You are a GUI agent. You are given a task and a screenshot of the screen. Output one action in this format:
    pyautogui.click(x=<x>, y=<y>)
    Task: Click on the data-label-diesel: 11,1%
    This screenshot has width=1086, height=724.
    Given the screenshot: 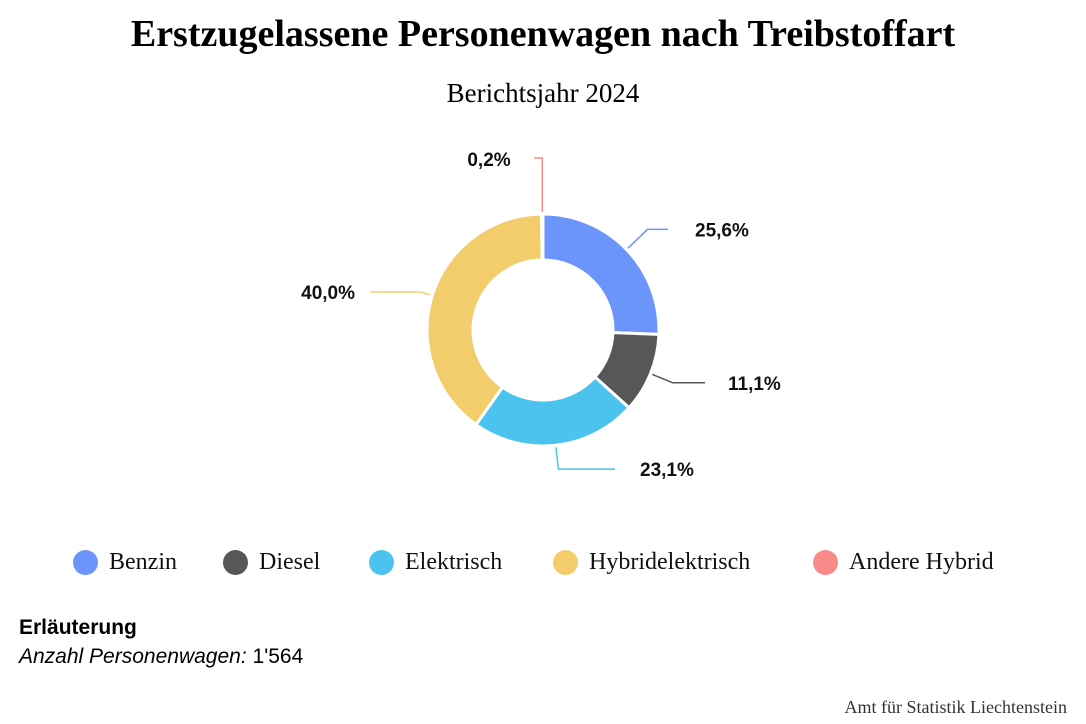 What is the action you would take?
    pyautogui.click(x=754, y=384)
    